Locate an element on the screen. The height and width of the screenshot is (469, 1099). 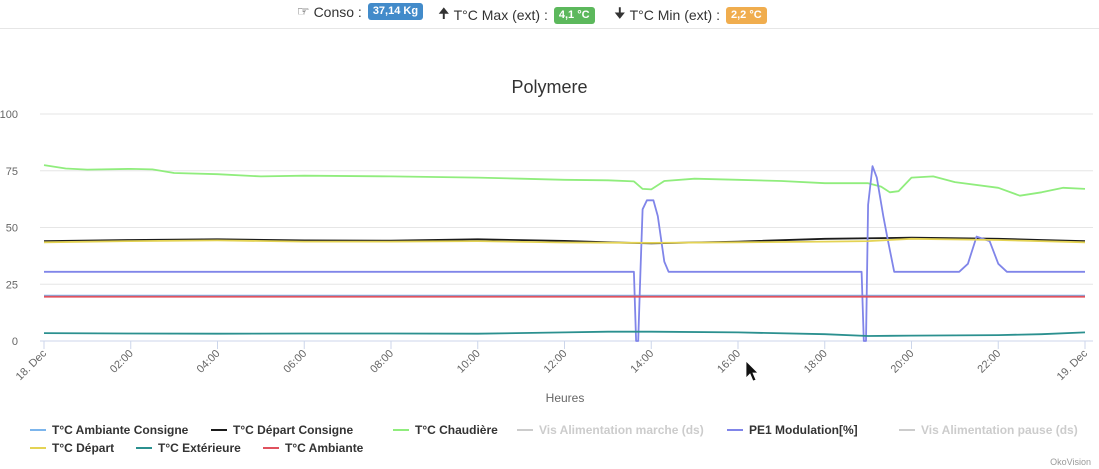
x-tick-label: 12:00 is located at coordinates (556, 362).